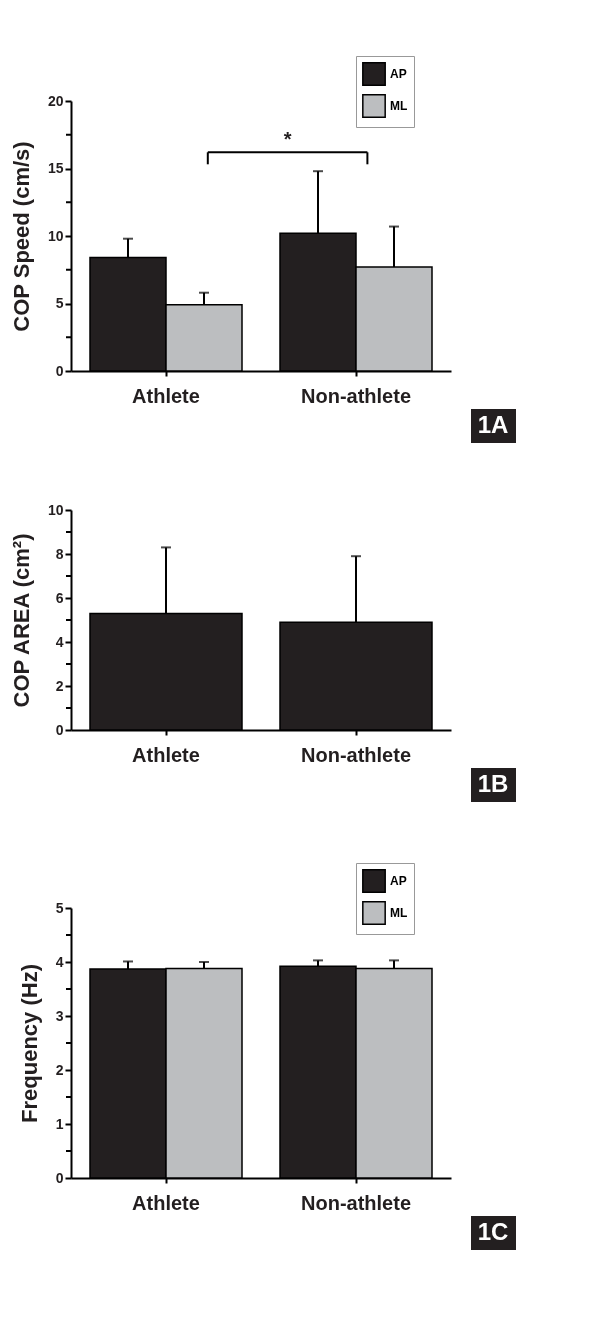  I want to click on y-tick-label: 1, so click(59, 1123).